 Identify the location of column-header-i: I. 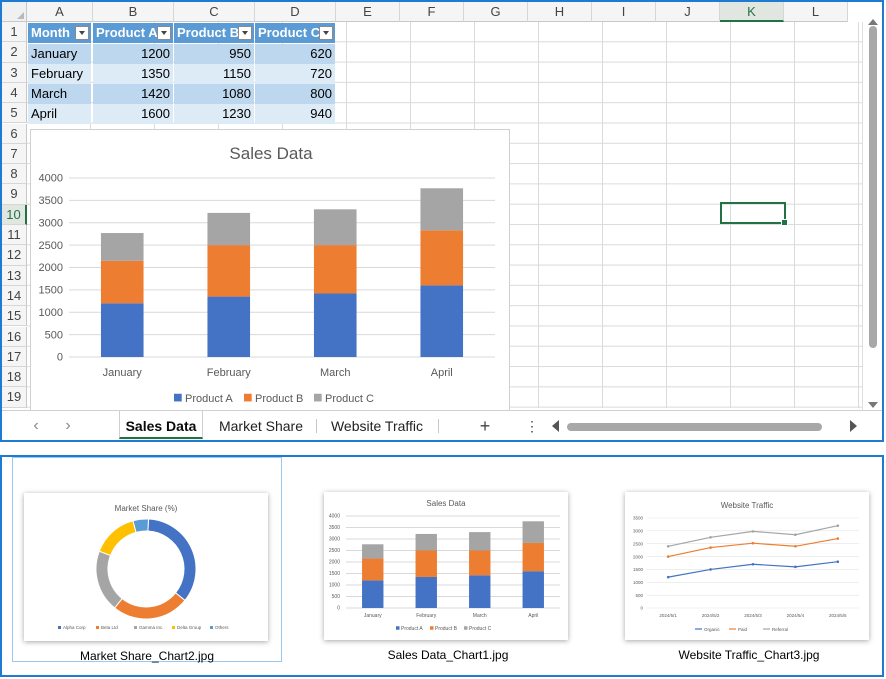
(624, 12).